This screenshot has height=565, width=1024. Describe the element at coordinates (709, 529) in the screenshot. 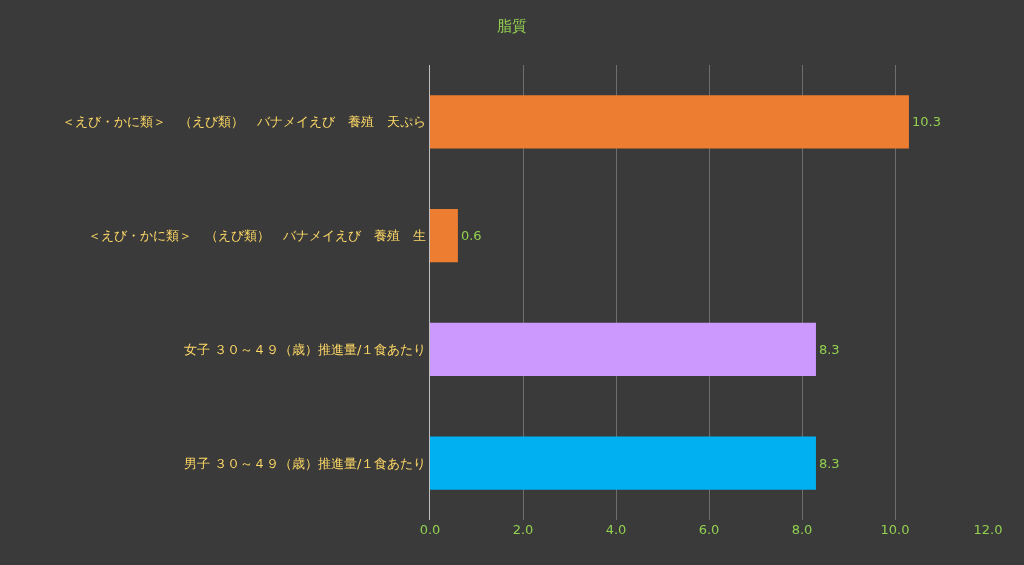

I see `x-tick-label: 6.0` at that location.